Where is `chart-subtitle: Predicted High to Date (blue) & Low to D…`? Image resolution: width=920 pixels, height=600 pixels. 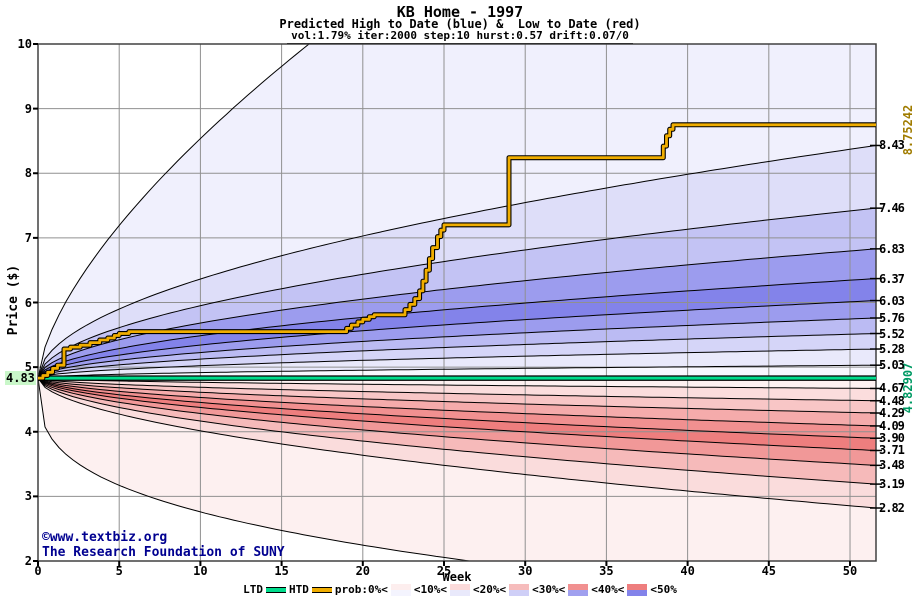 chart-subtitle: Predicted High to Date (blue) & Low to D… is located at coordinates (460, 24).